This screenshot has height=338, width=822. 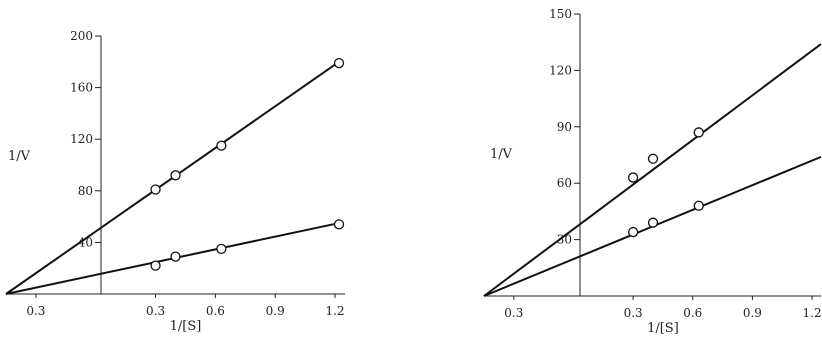 I want to click on y-tick-label: 90, so click(x=564, y=127).